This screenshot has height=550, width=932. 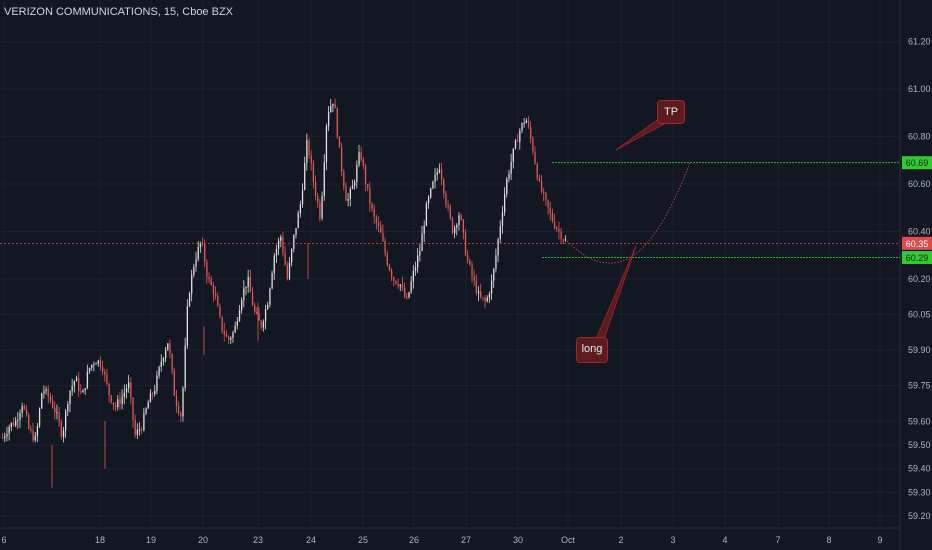 What do you see at coordinates (592, 350) in the screenshot?
I see `callout-long: long` at bounding box center [592, 350].